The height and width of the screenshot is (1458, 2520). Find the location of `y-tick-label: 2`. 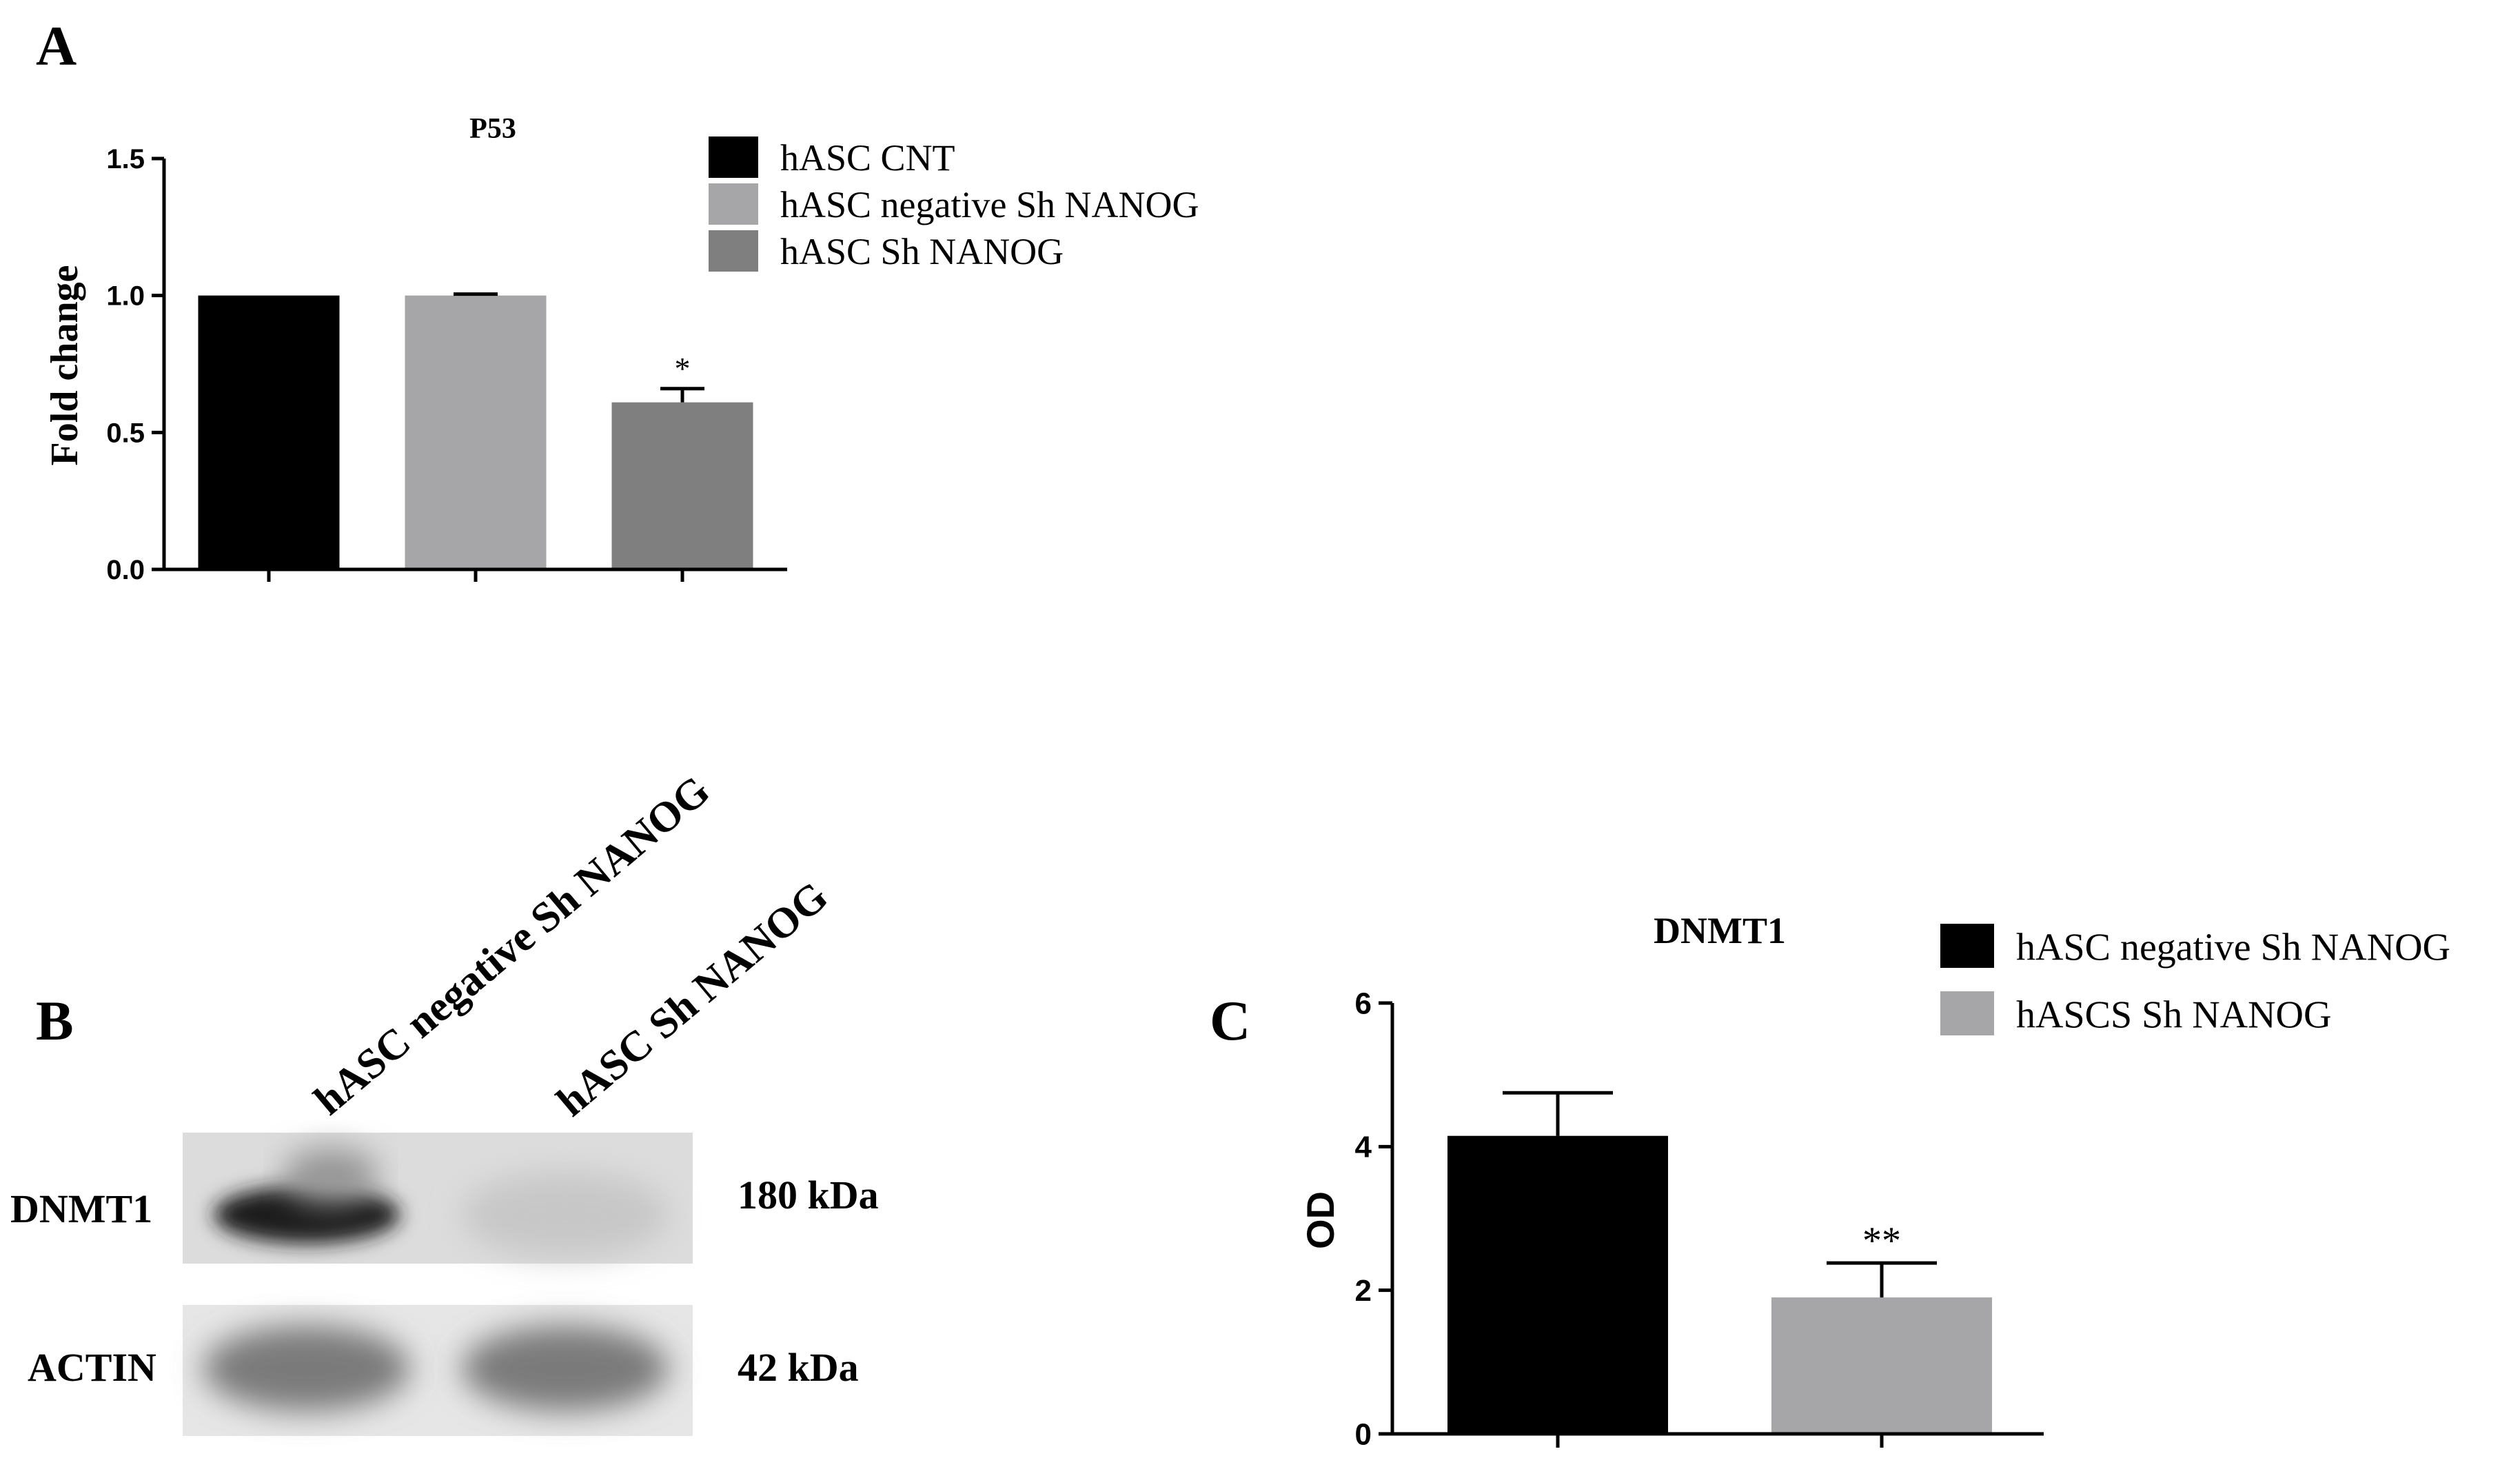

y-tick-label: 2 is located at coordinates (1363, 1291).